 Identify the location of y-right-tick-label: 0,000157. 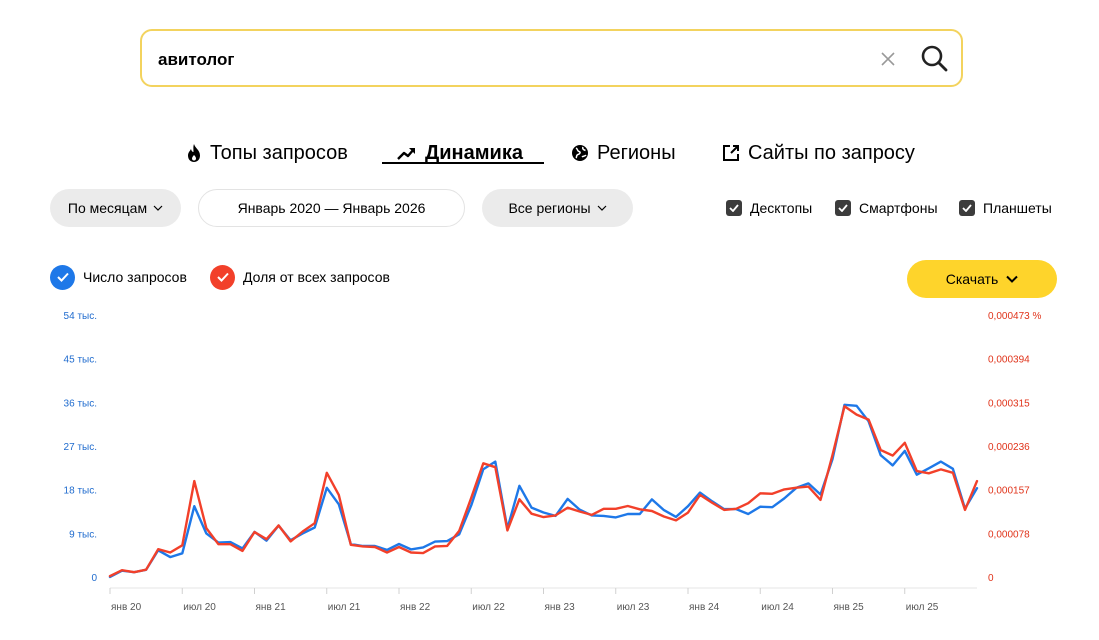
(1009, 491).